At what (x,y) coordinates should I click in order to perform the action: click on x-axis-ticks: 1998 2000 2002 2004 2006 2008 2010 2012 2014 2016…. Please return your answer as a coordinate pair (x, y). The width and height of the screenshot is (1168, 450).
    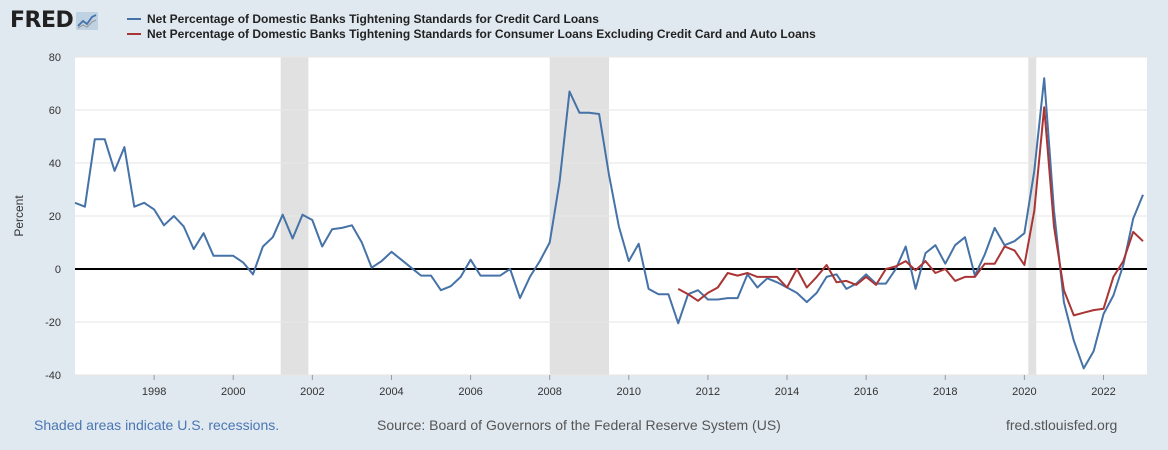
    Looking at the image, I should click on (629, 386).